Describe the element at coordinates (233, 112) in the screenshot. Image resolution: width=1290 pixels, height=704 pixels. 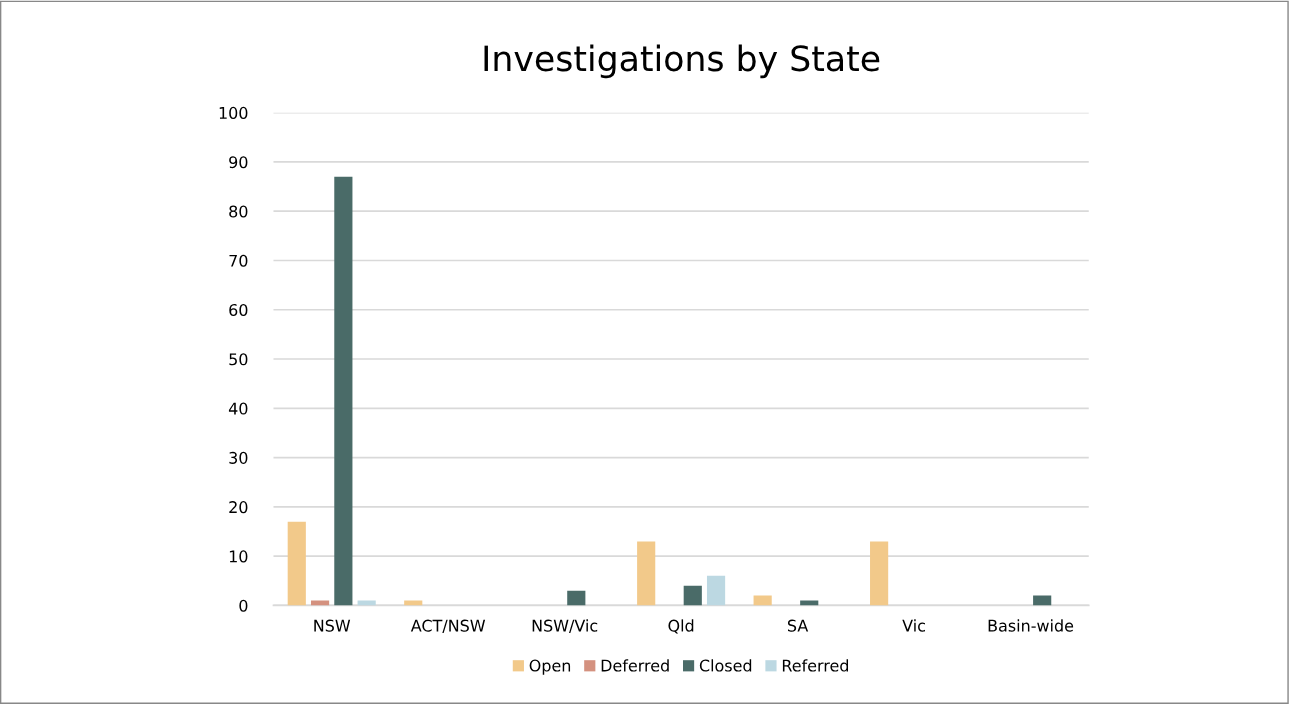
I see `y-tick-label: 100` at that location.